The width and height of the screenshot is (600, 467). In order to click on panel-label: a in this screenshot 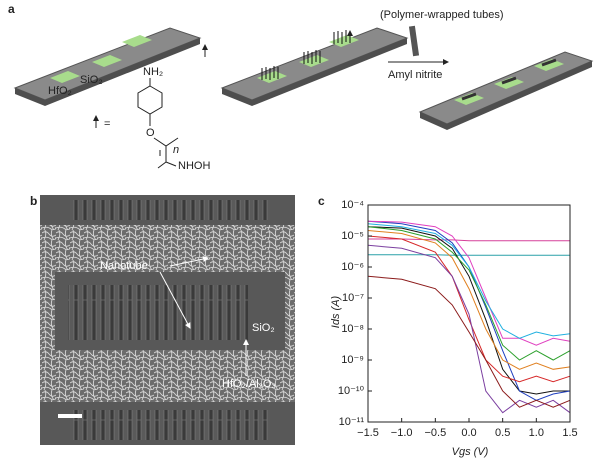, I will do `click(11, 9)`.